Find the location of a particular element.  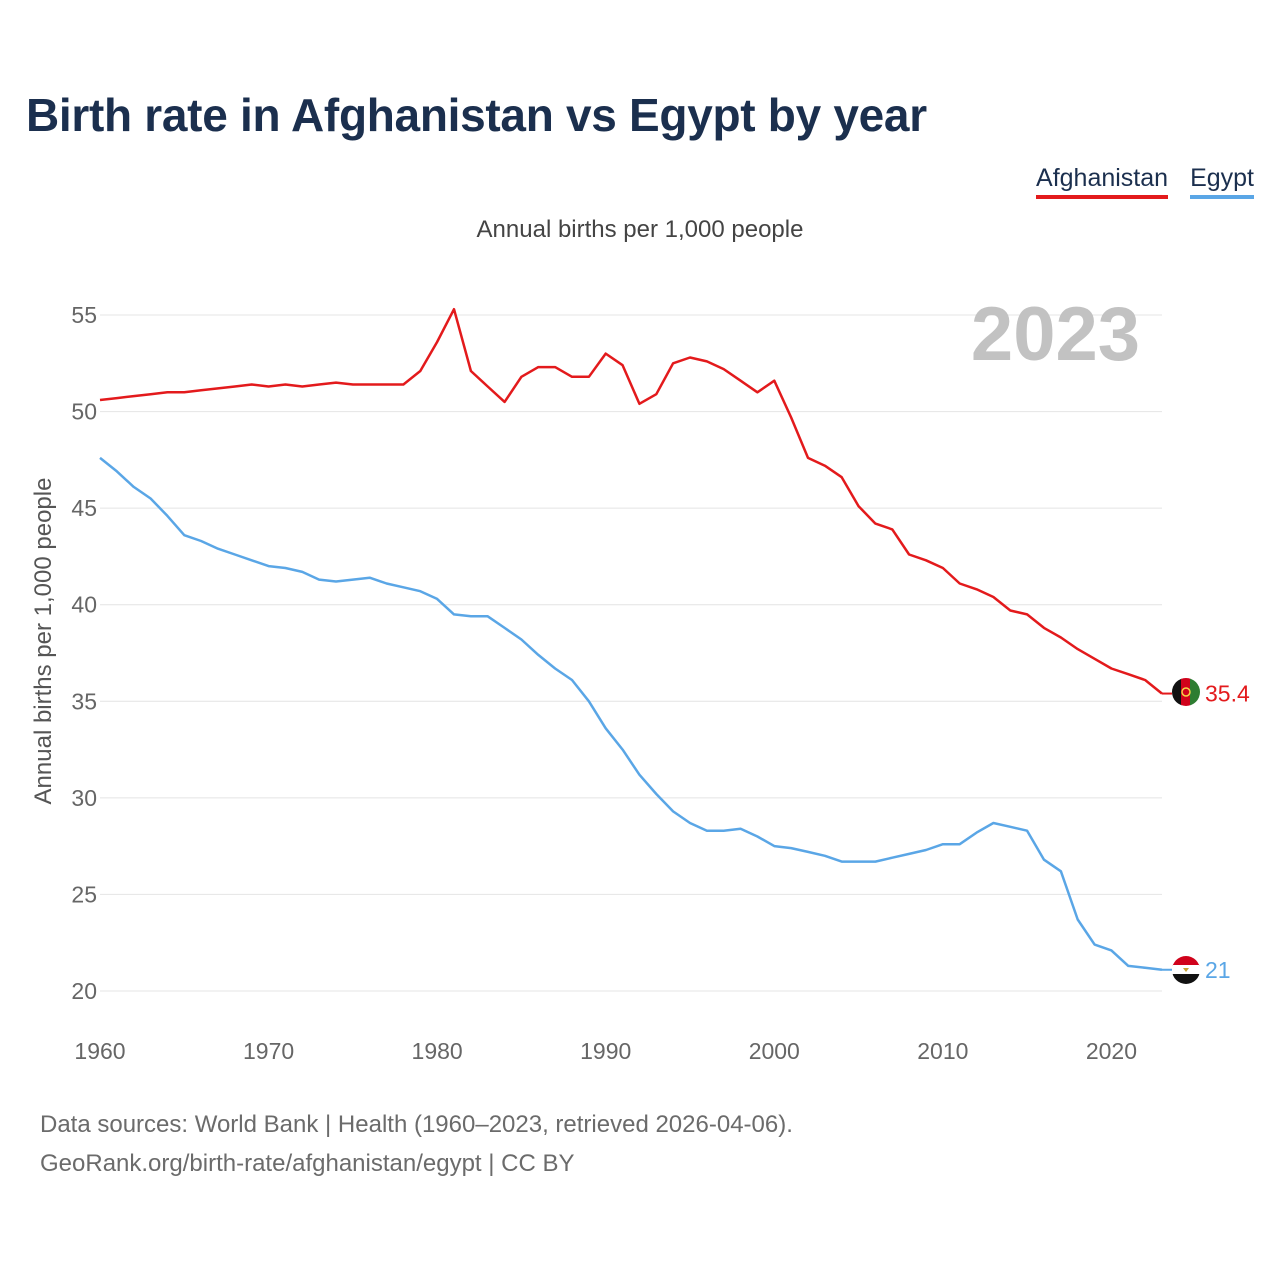

end-value-label-egypt: 21 is located at coordinates (1218, 970).